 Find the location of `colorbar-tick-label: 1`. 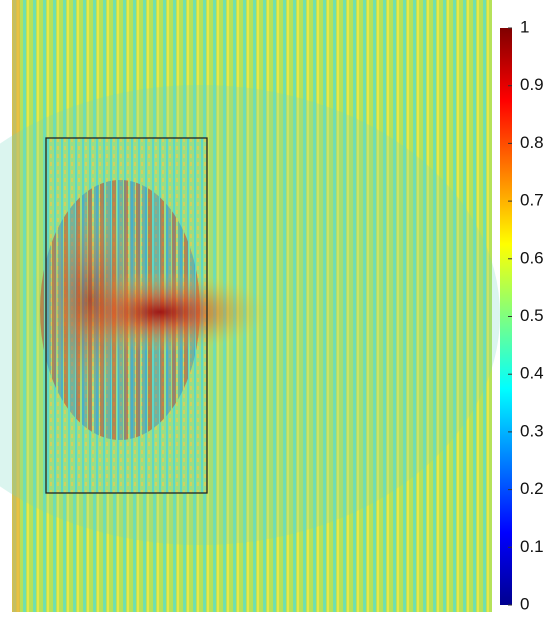

colorbar-tick-label: 1 is located at coordinates (524, 26).